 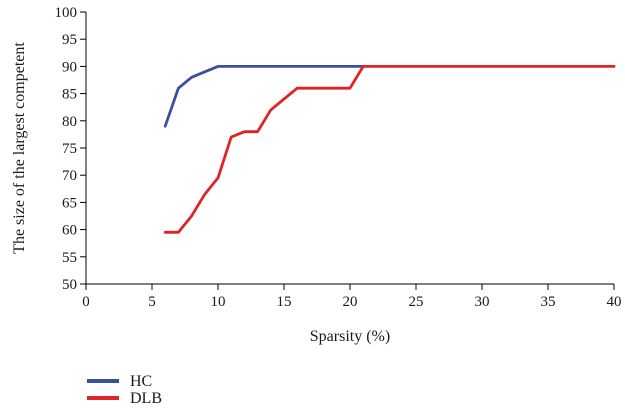 What do you see at coordinates (69, 285) in the screenshot?
I see `y-tick-label: 50` at bounding box center [69, 285].